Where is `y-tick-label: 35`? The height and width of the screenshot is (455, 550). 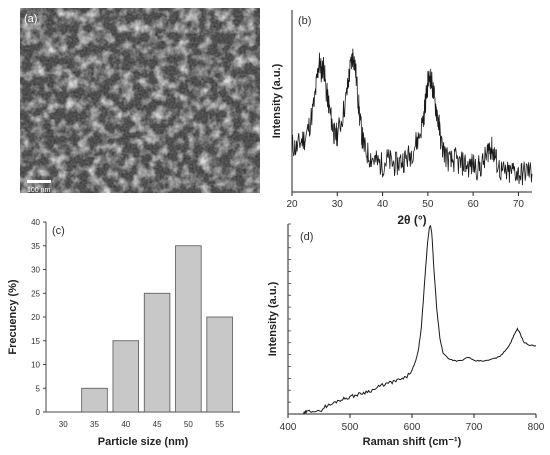 y-tick-label: 35 is located at coordinates (35, 246).